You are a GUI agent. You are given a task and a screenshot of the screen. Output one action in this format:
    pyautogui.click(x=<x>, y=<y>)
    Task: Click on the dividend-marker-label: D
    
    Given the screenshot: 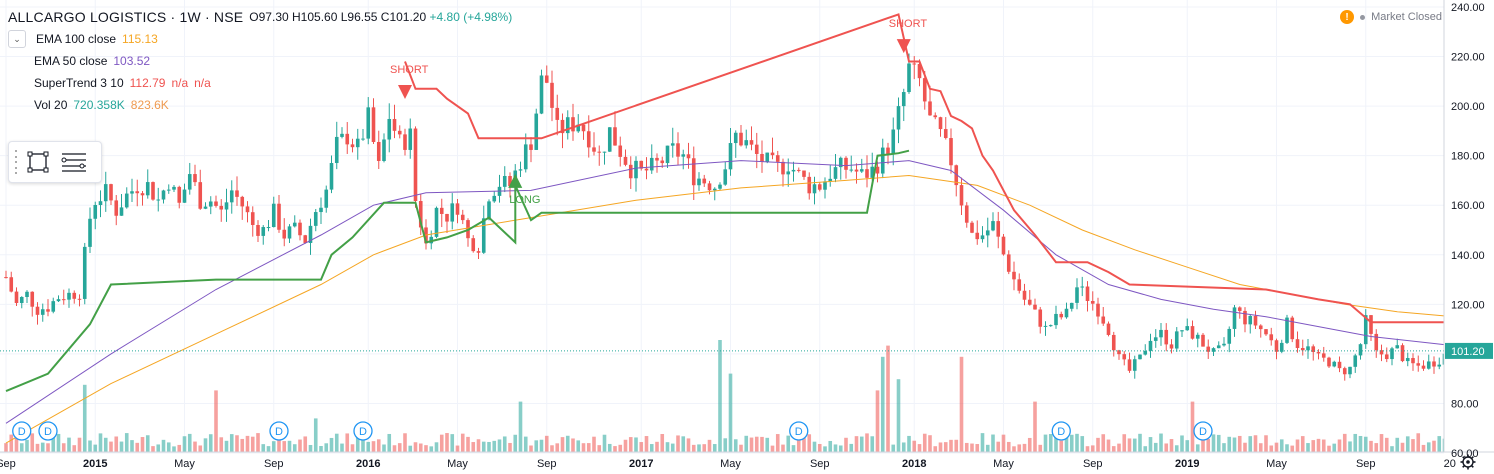 What is the action you would take?
    pyautogui.click(x=799, y=432)
    